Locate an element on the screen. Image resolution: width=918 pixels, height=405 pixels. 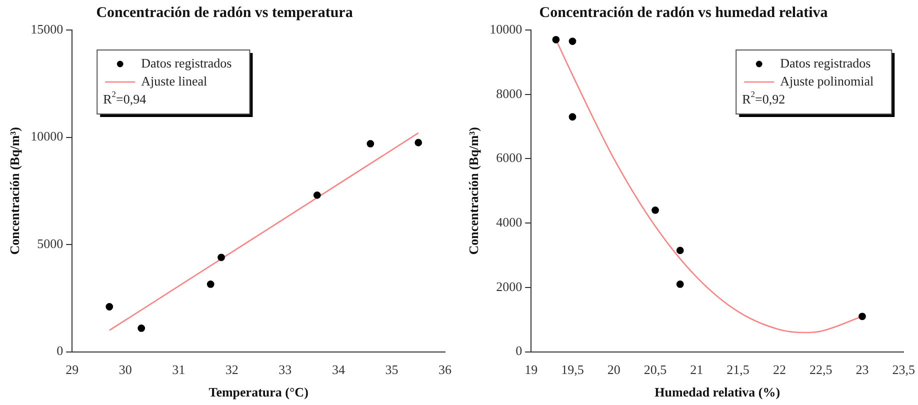
chart-title: Concentración de radón vs humedad relativa is located at coordinates (683, 12).